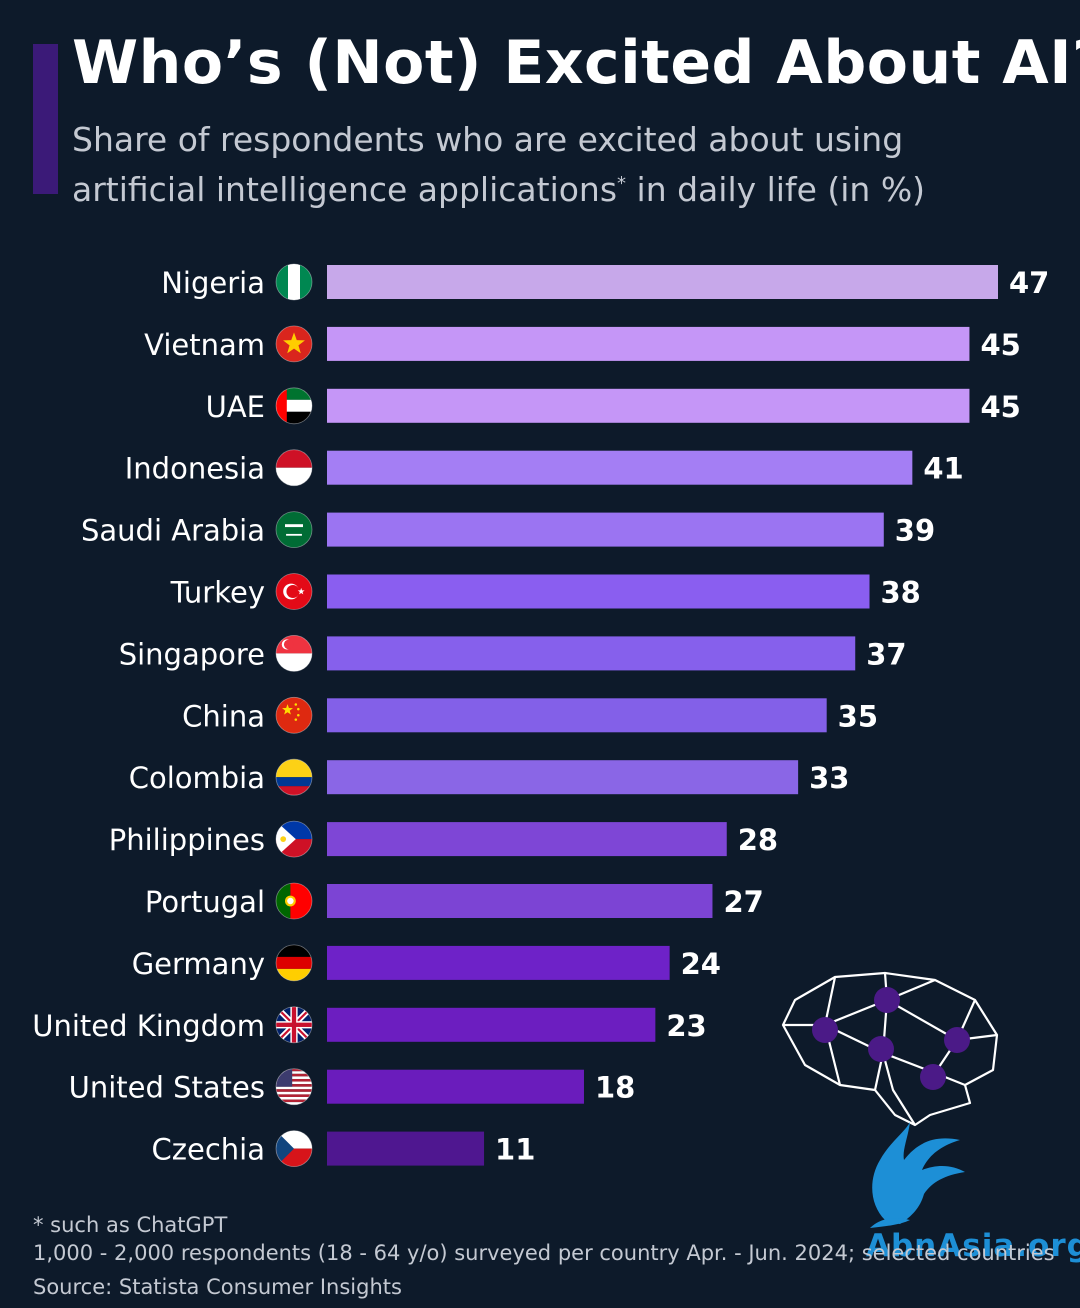 The height and width of the screenshot is (1308, 1080). I want to click on category-label-germany: Germany, so click(198, 964).